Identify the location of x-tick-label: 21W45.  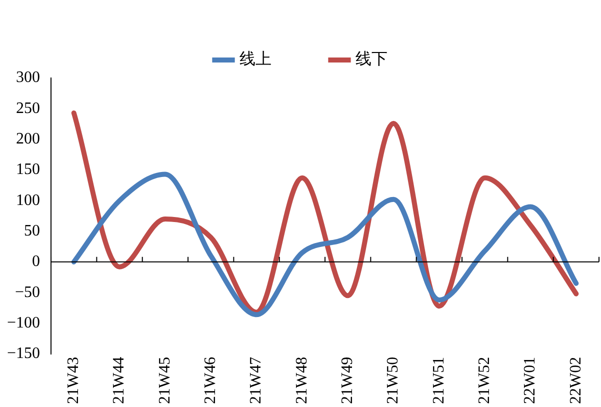
(165, 380).